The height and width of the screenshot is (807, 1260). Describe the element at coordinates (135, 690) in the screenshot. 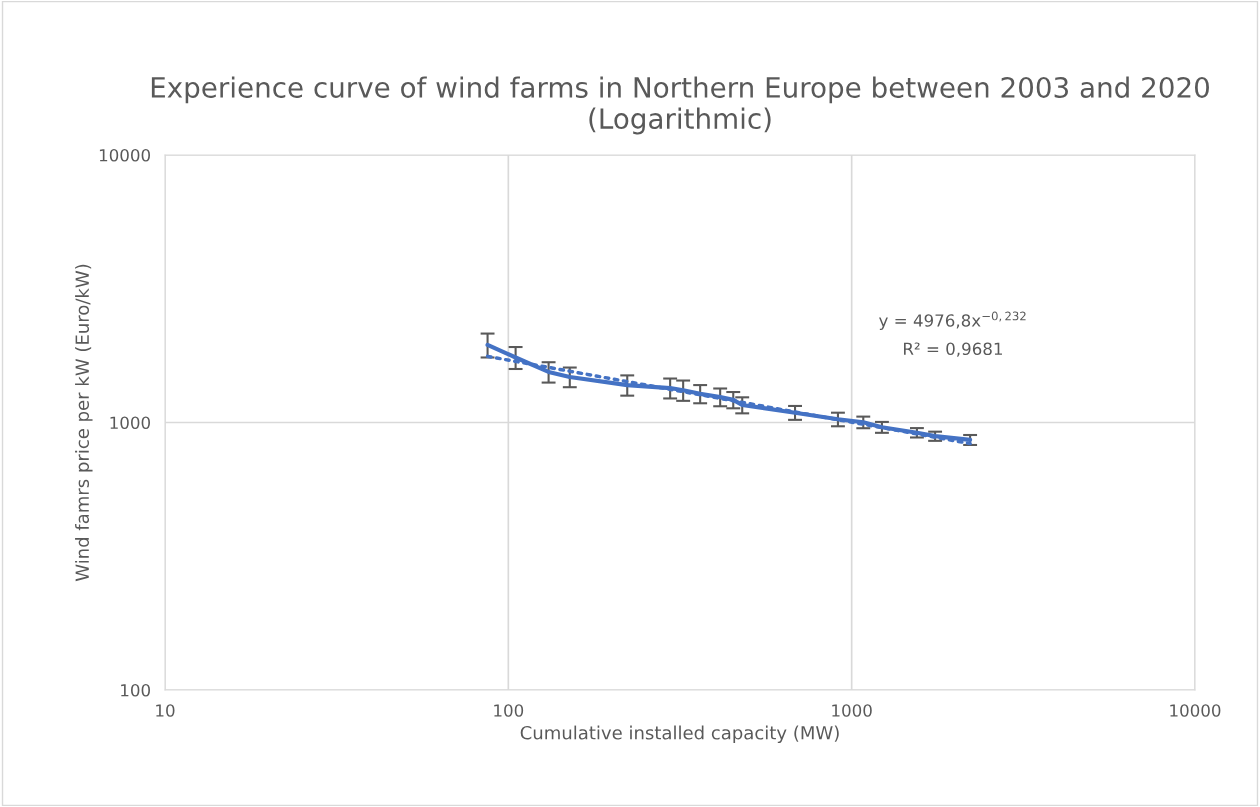

I see `y-tick-label: 100` at that location.